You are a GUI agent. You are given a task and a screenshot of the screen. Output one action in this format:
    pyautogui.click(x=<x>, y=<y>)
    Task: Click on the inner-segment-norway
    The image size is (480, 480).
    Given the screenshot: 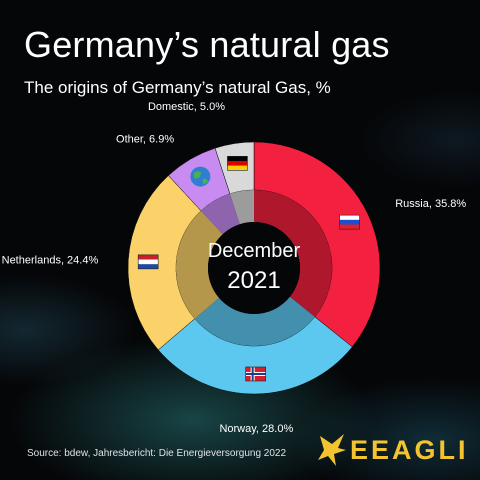 What is the action you would take?
    pyautogui.click(x=254, y=321)
    